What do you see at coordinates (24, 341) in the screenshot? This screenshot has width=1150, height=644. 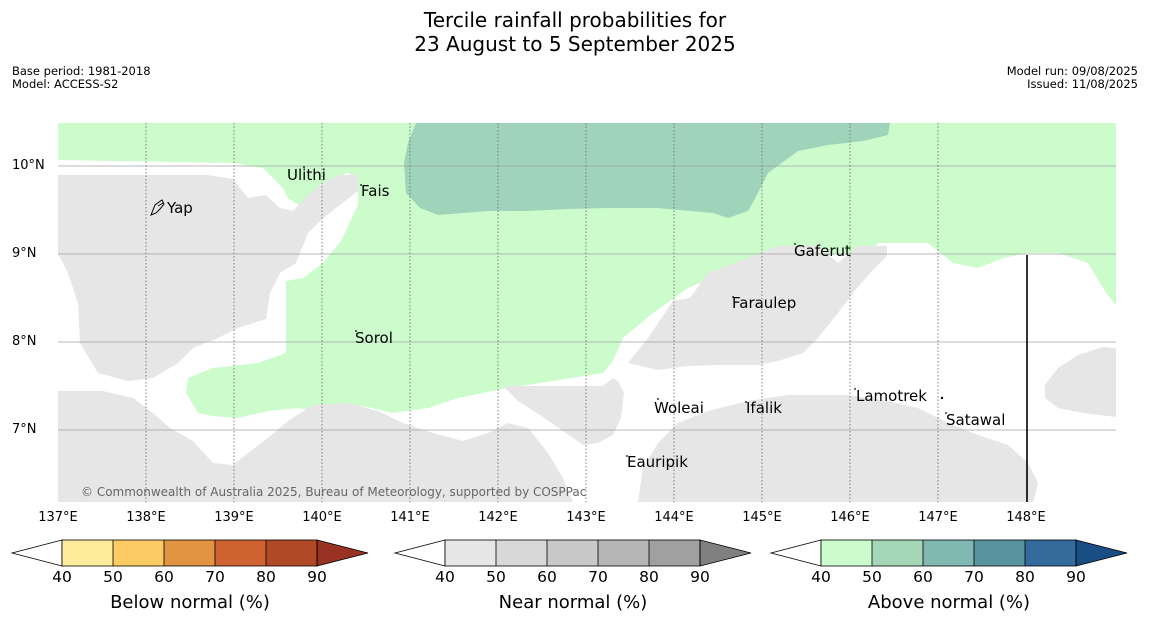 I see `lat-label-8n: 8°N` at bounding box center [24, 341].